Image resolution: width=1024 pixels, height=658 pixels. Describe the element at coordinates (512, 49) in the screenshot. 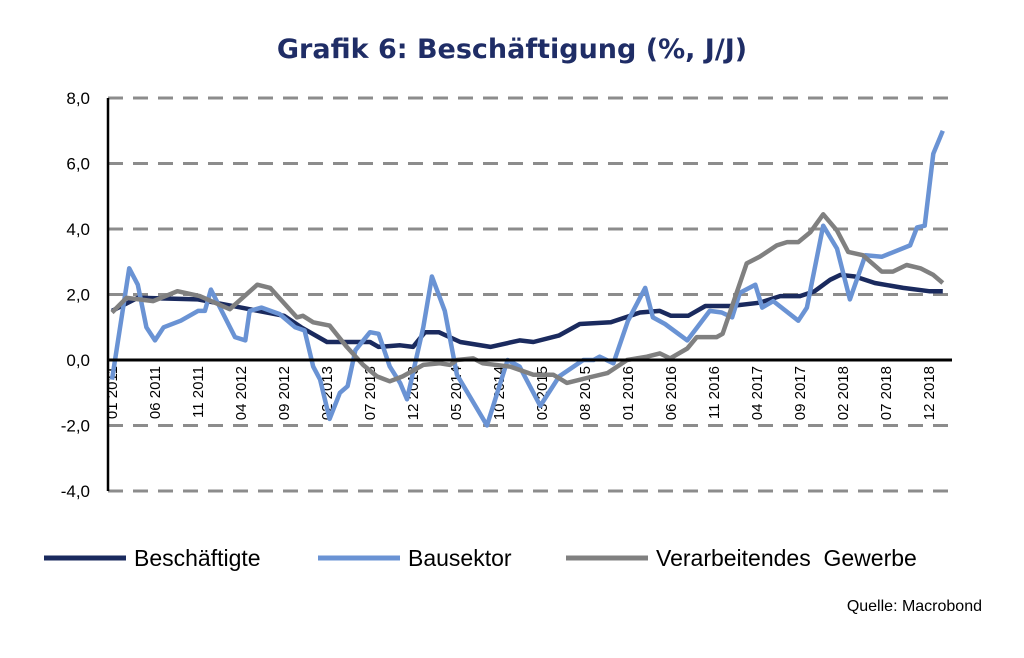

I see `chart-title: Grafik 6: Beschäftigung (%, J/J)` at that location.